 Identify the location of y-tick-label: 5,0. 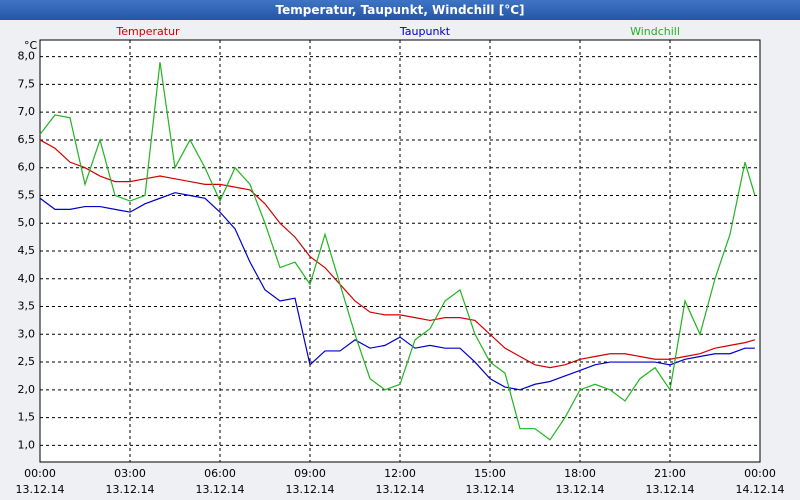
(27, 222).